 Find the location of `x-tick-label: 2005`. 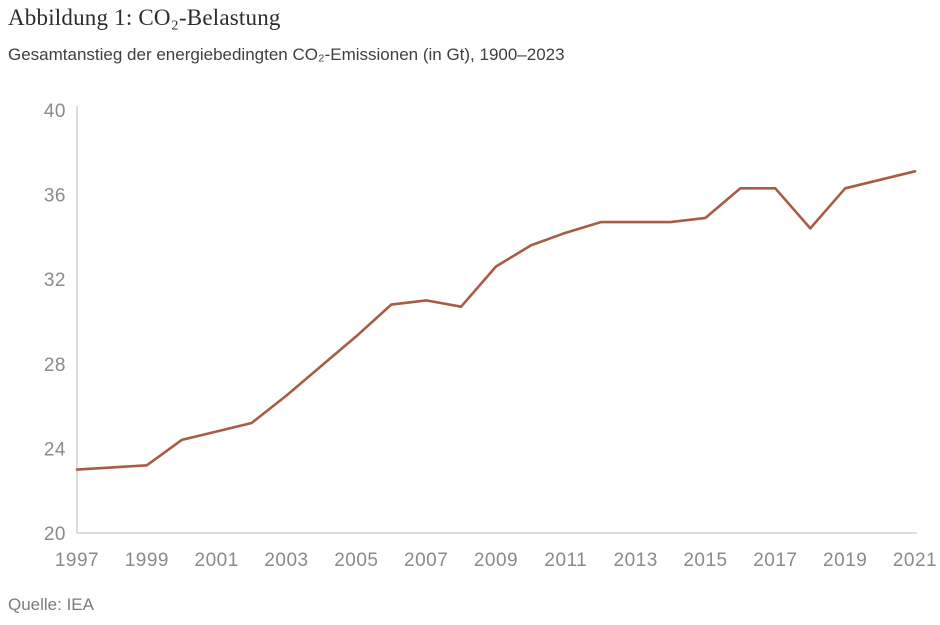

x-tick-label: 2005 is located at coordinates (356, 560).